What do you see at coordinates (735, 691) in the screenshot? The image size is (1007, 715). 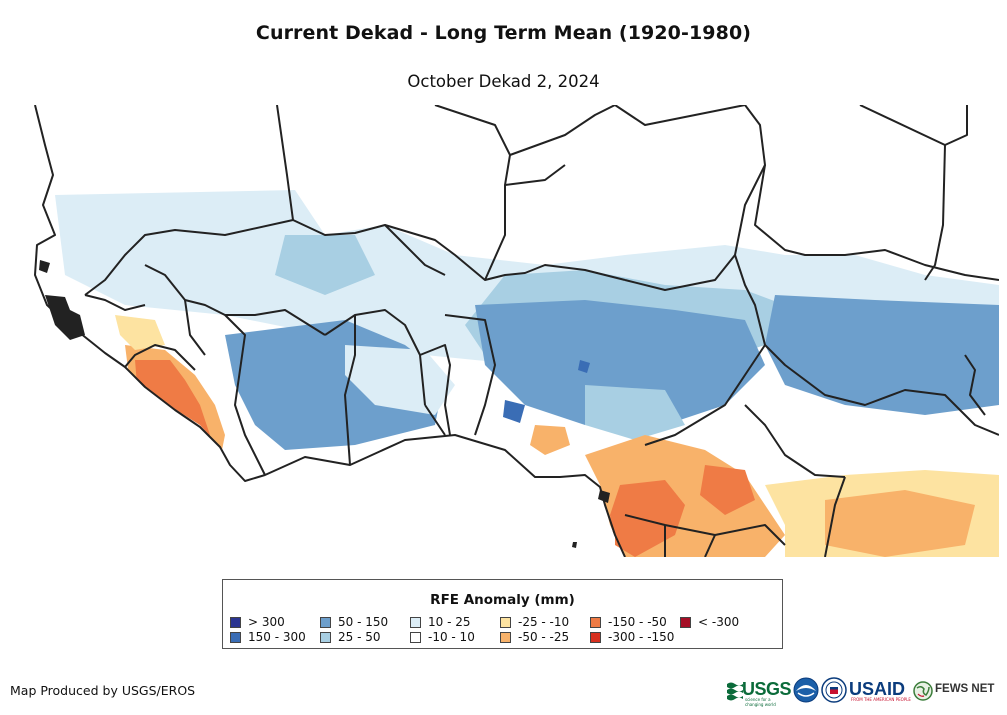 I see `usgs-wave-icon` at bounding box center [735, 691].